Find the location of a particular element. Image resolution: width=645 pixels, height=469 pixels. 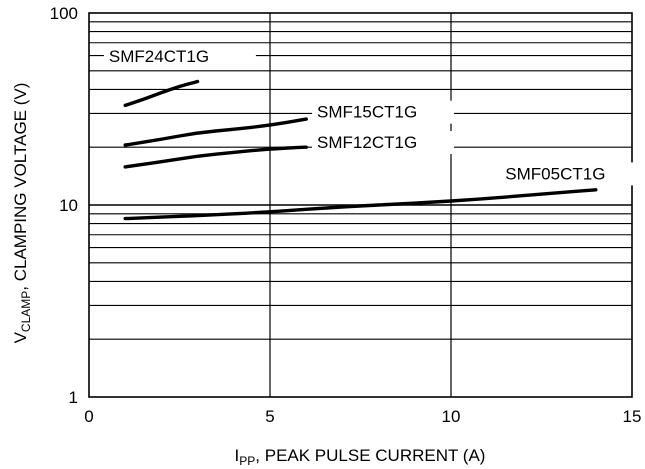

x-tick-label: 0 is located at coordinates (88, 416).